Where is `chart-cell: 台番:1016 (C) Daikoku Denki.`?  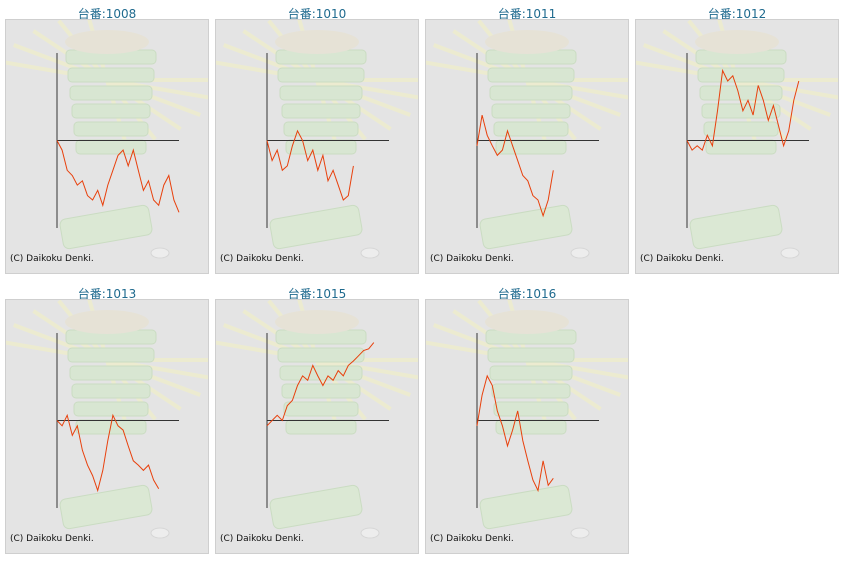 chart-cell: 台番:1016 (C) Daikoku Denki. is located at coordinates (528, 418).